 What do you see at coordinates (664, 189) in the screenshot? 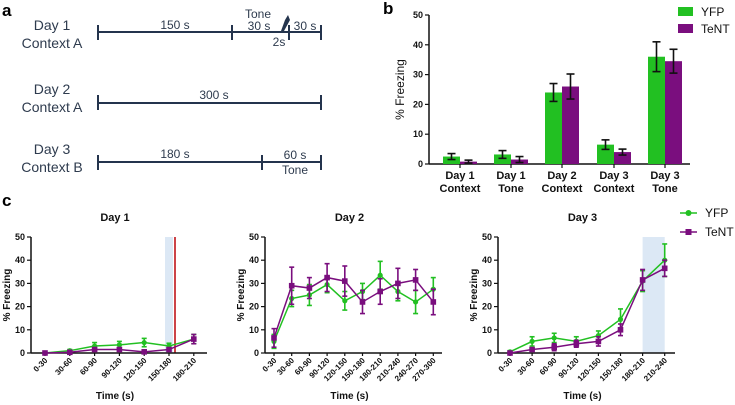
I see `x-tick-label: Tone` at bounding box center [664, 189].